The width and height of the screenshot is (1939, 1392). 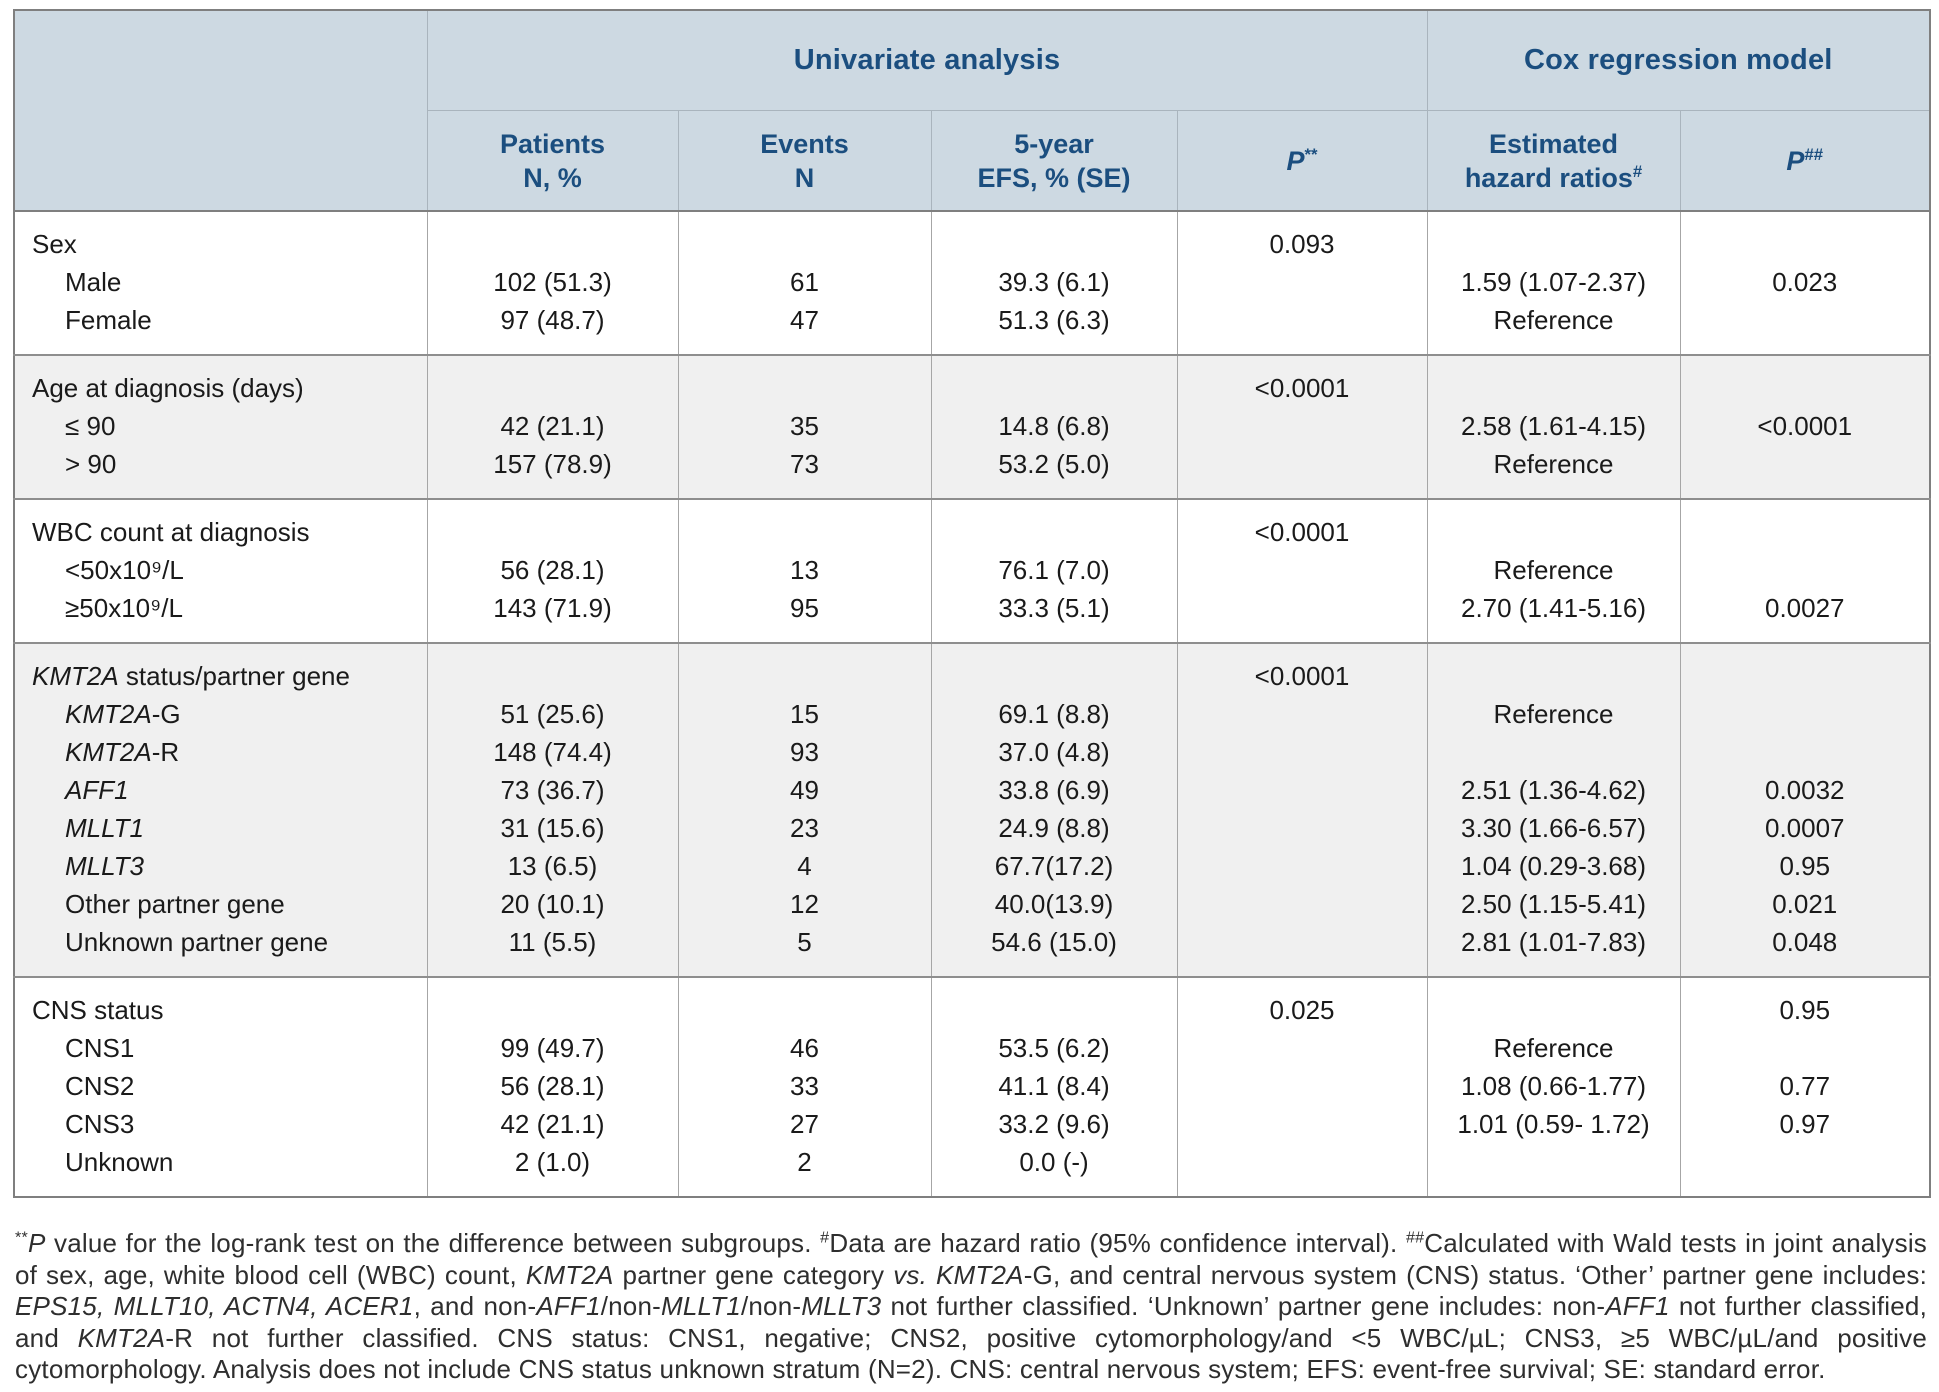 What do you see at coordinates (972, 328) in the screenshot?
I see `table-row: Female 97 (48.7) 47 51.3 (6.3) Reference` at bounding box center [972, 328].